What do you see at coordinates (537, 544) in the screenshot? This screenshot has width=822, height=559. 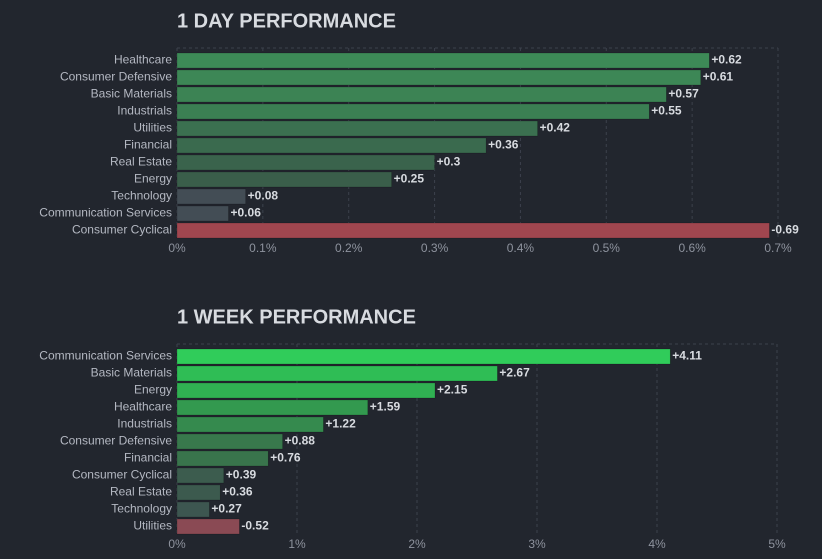 I see `x-tick-label: 3%` at bounding box center [537, 544].